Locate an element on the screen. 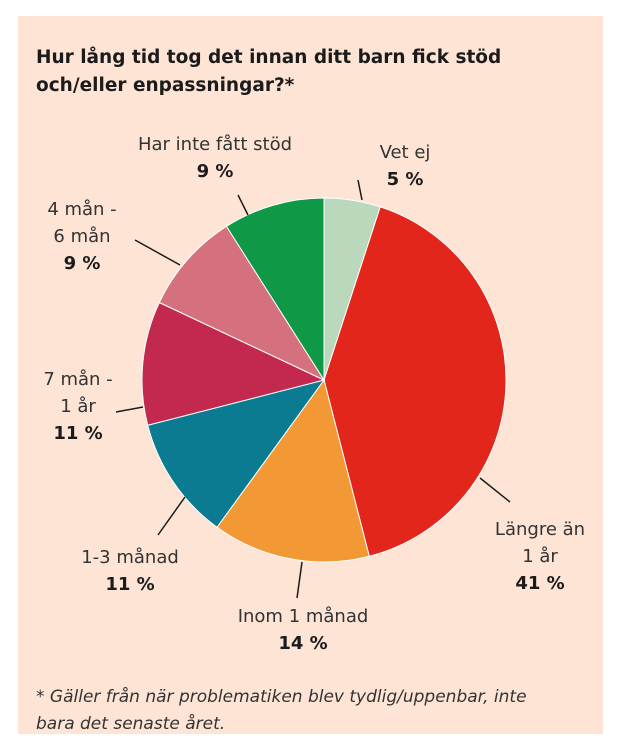  category-label: Inom 1 månad is located at coordinates (303, 616).